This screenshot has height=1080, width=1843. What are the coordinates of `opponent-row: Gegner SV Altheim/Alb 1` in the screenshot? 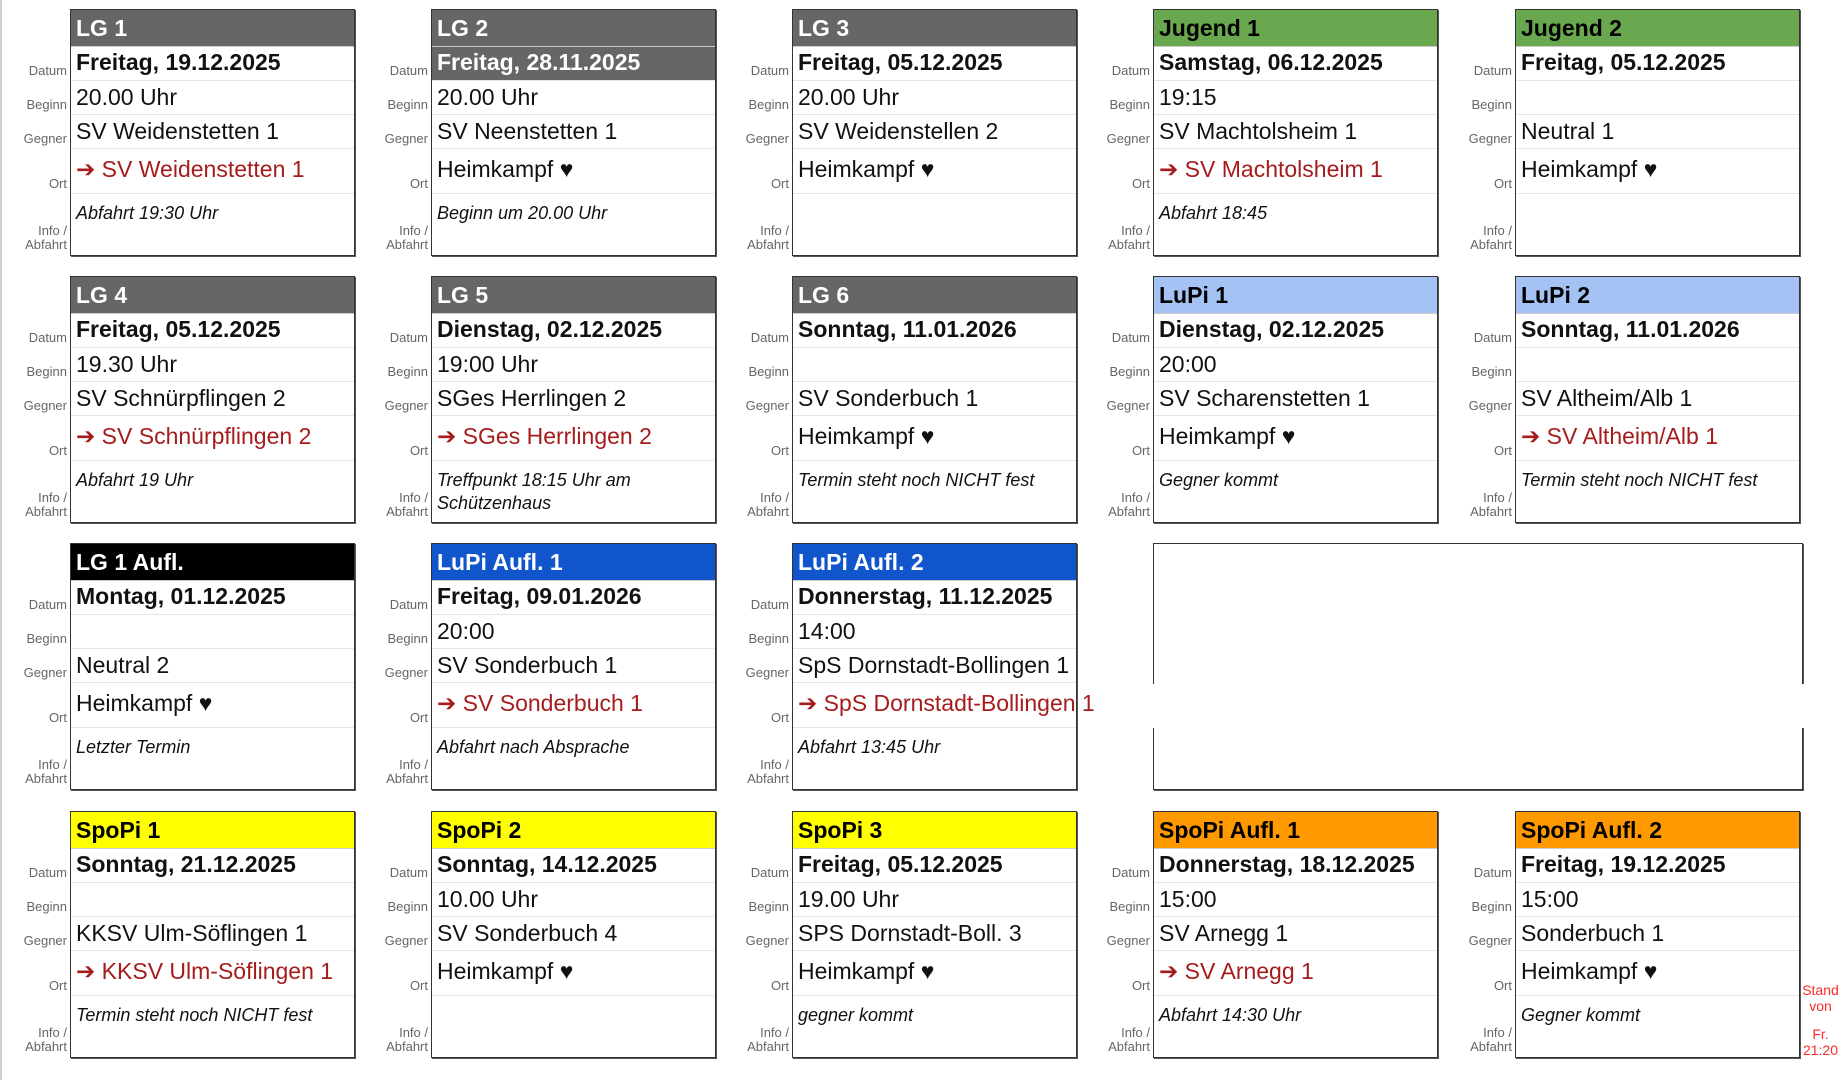 It's located at (1634, 399).